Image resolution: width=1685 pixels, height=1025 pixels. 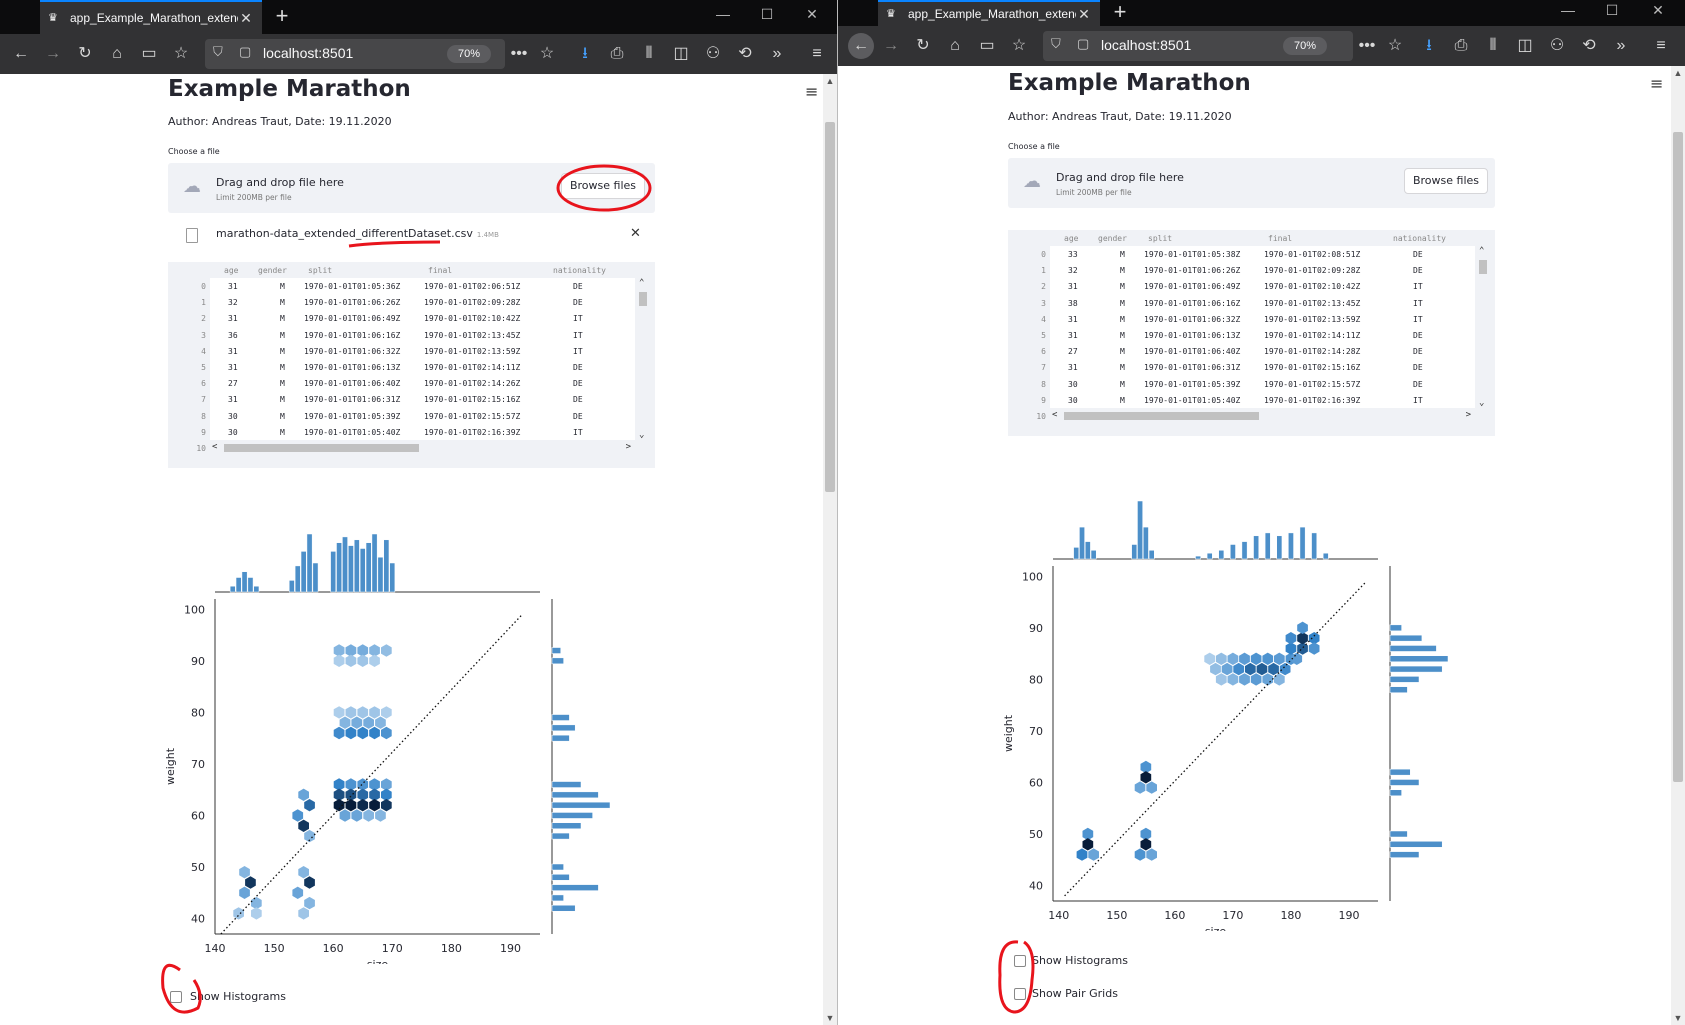 What do you see at coordinates (151, 17) in the screenshot?
I see `browser-tab: ♛ app_Example_Marathon_extended ✕` at bounding box center [151, 17].